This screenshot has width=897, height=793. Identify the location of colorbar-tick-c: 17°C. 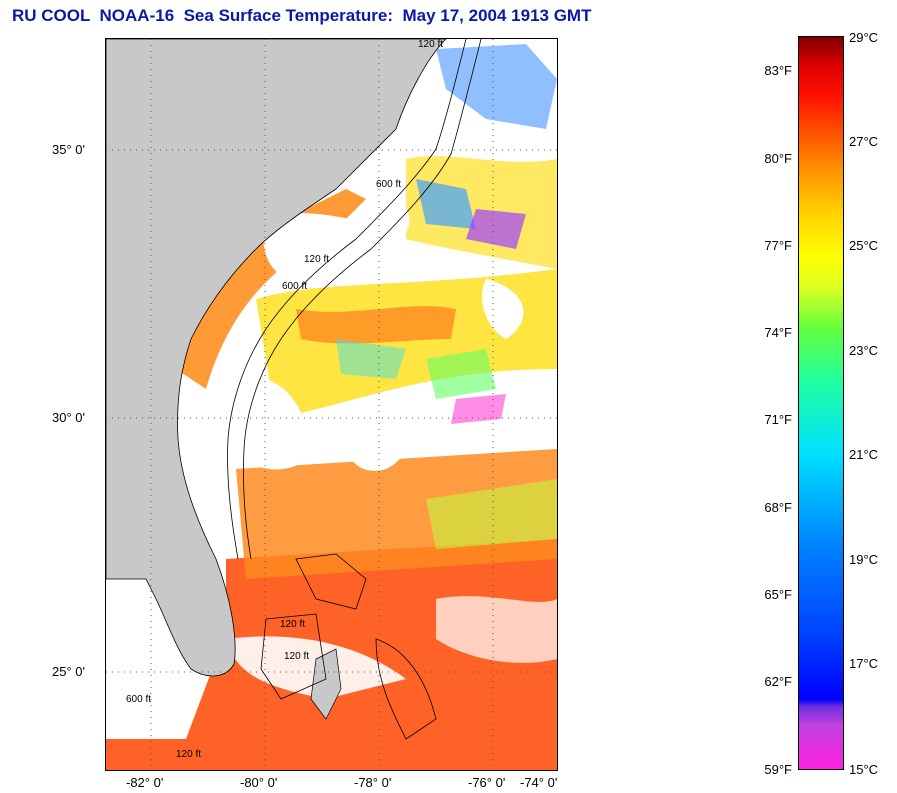
(864, 663).